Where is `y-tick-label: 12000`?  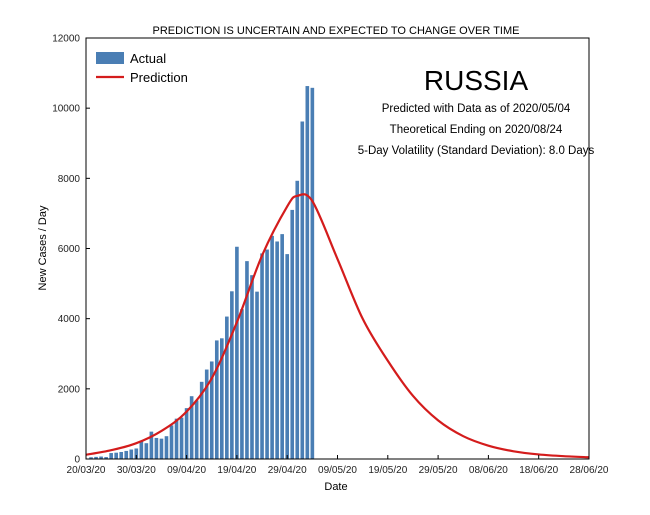
y-tick-label: 12000 is located at coordinates (66, 39).